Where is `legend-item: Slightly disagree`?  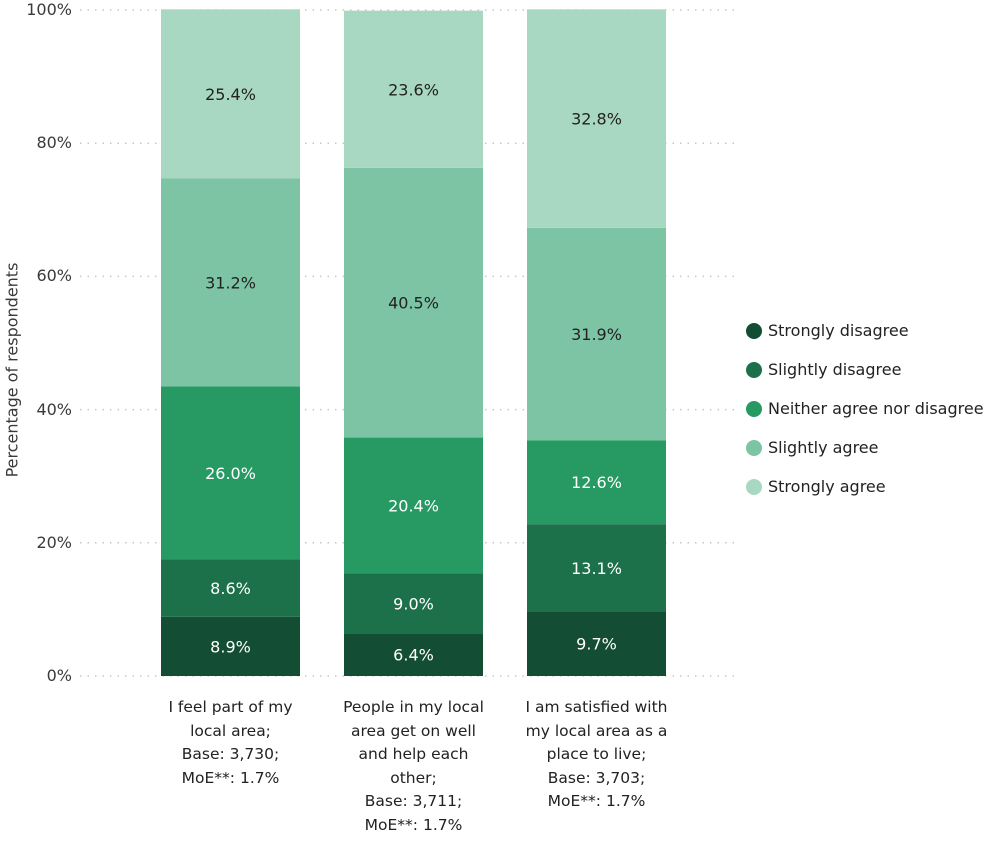
legend-item: Slightly disagree is located at coordinates (865, 369).